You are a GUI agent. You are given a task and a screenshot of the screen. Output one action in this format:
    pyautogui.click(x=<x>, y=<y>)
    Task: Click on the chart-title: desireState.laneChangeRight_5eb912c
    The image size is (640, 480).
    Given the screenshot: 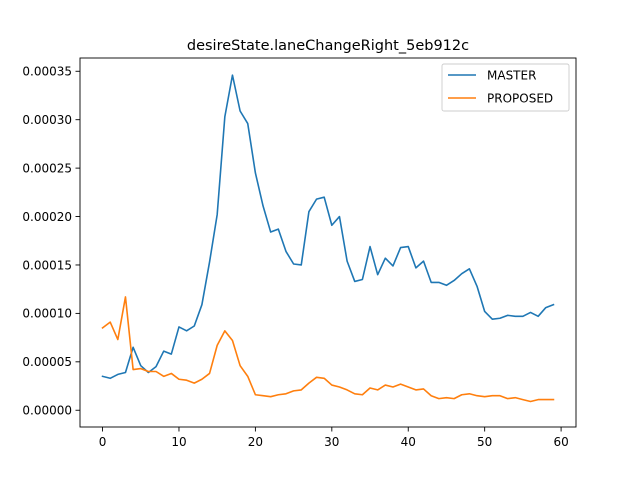 What is the action you would take?
    pyautogui.click(x=328, y=46)
    